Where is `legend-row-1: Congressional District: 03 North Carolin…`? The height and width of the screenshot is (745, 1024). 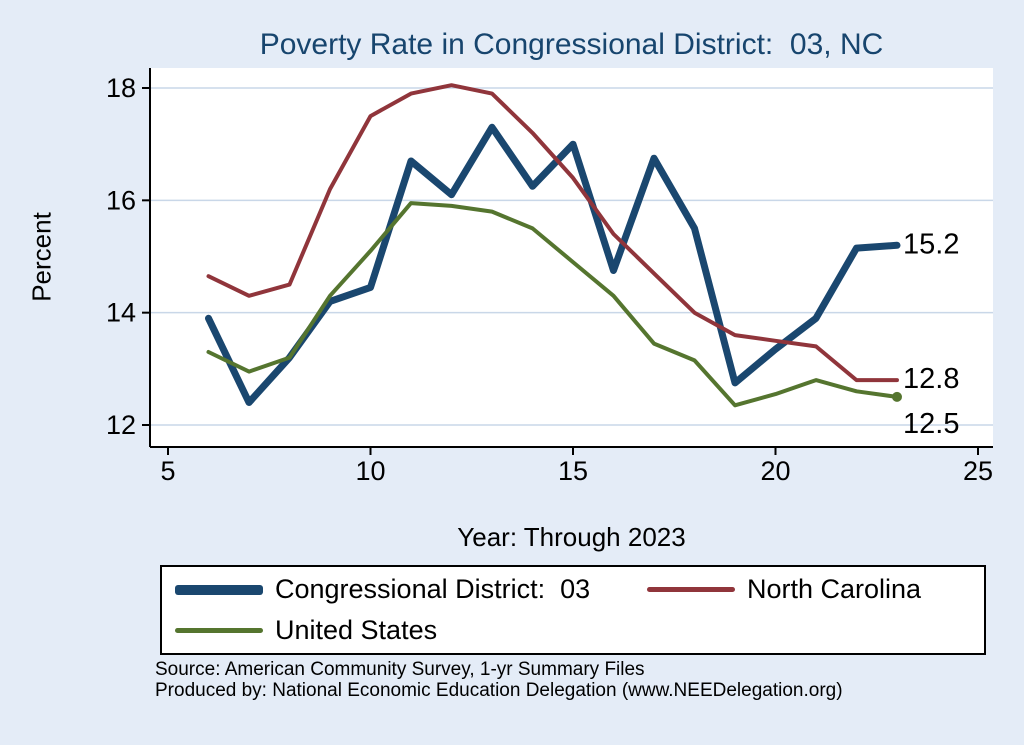
legend-row-1: Congressional District: 03 North Carolin… is located at coordinates (573, 589).